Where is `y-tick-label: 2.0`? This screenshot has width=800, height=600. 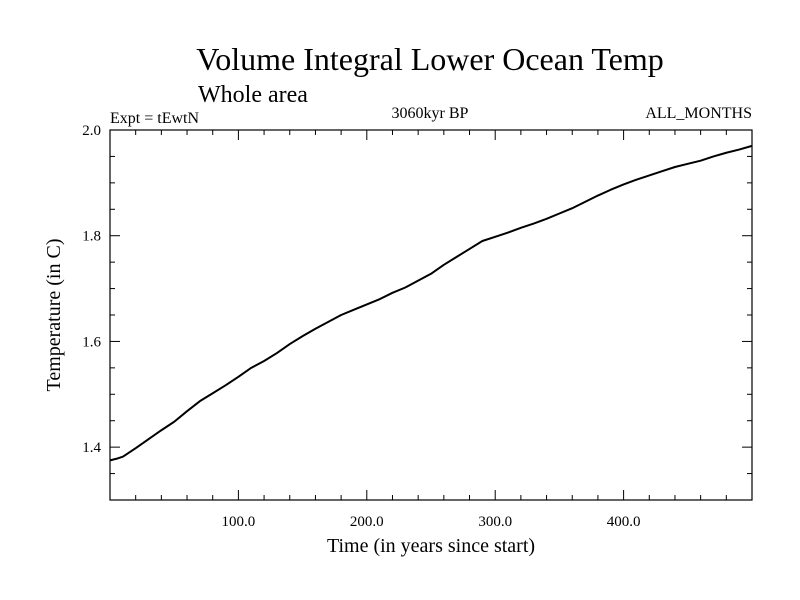
y-tick-label: 2.0 is located at coordinates (91, 131).